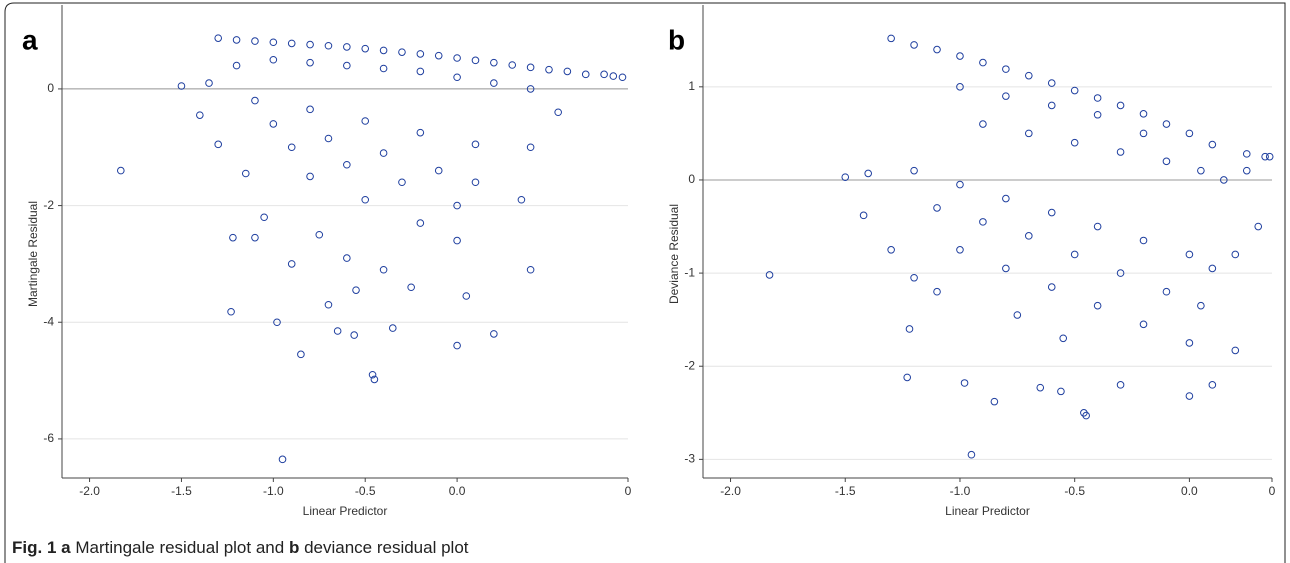 The height and width of the screenshot is (563, 1290). Describe the element at coordinates (48, 438) in the screenshot. I see `y-tick-label: -6` at that location.